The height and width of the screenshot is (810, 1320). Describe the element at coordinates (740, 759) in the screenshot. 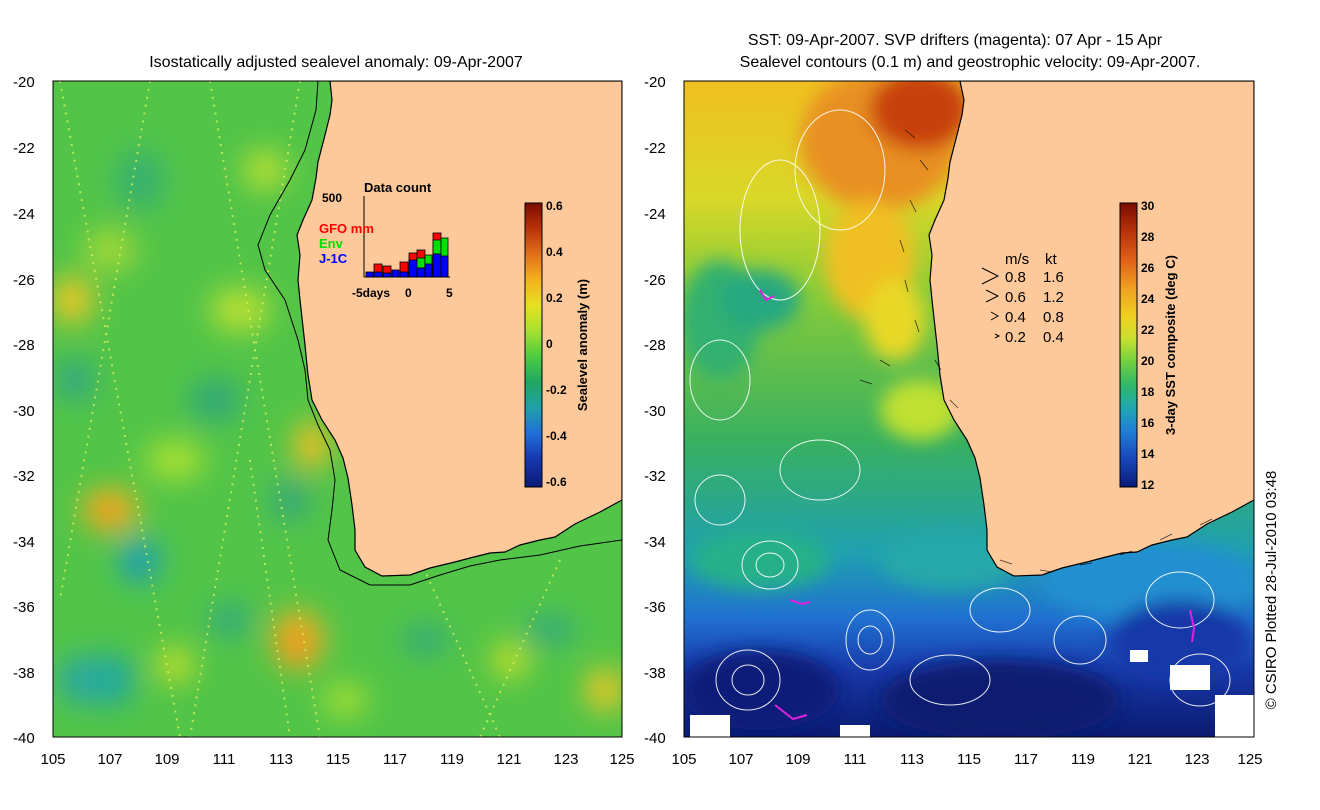

I see `right-x-tick: 107` at that location.